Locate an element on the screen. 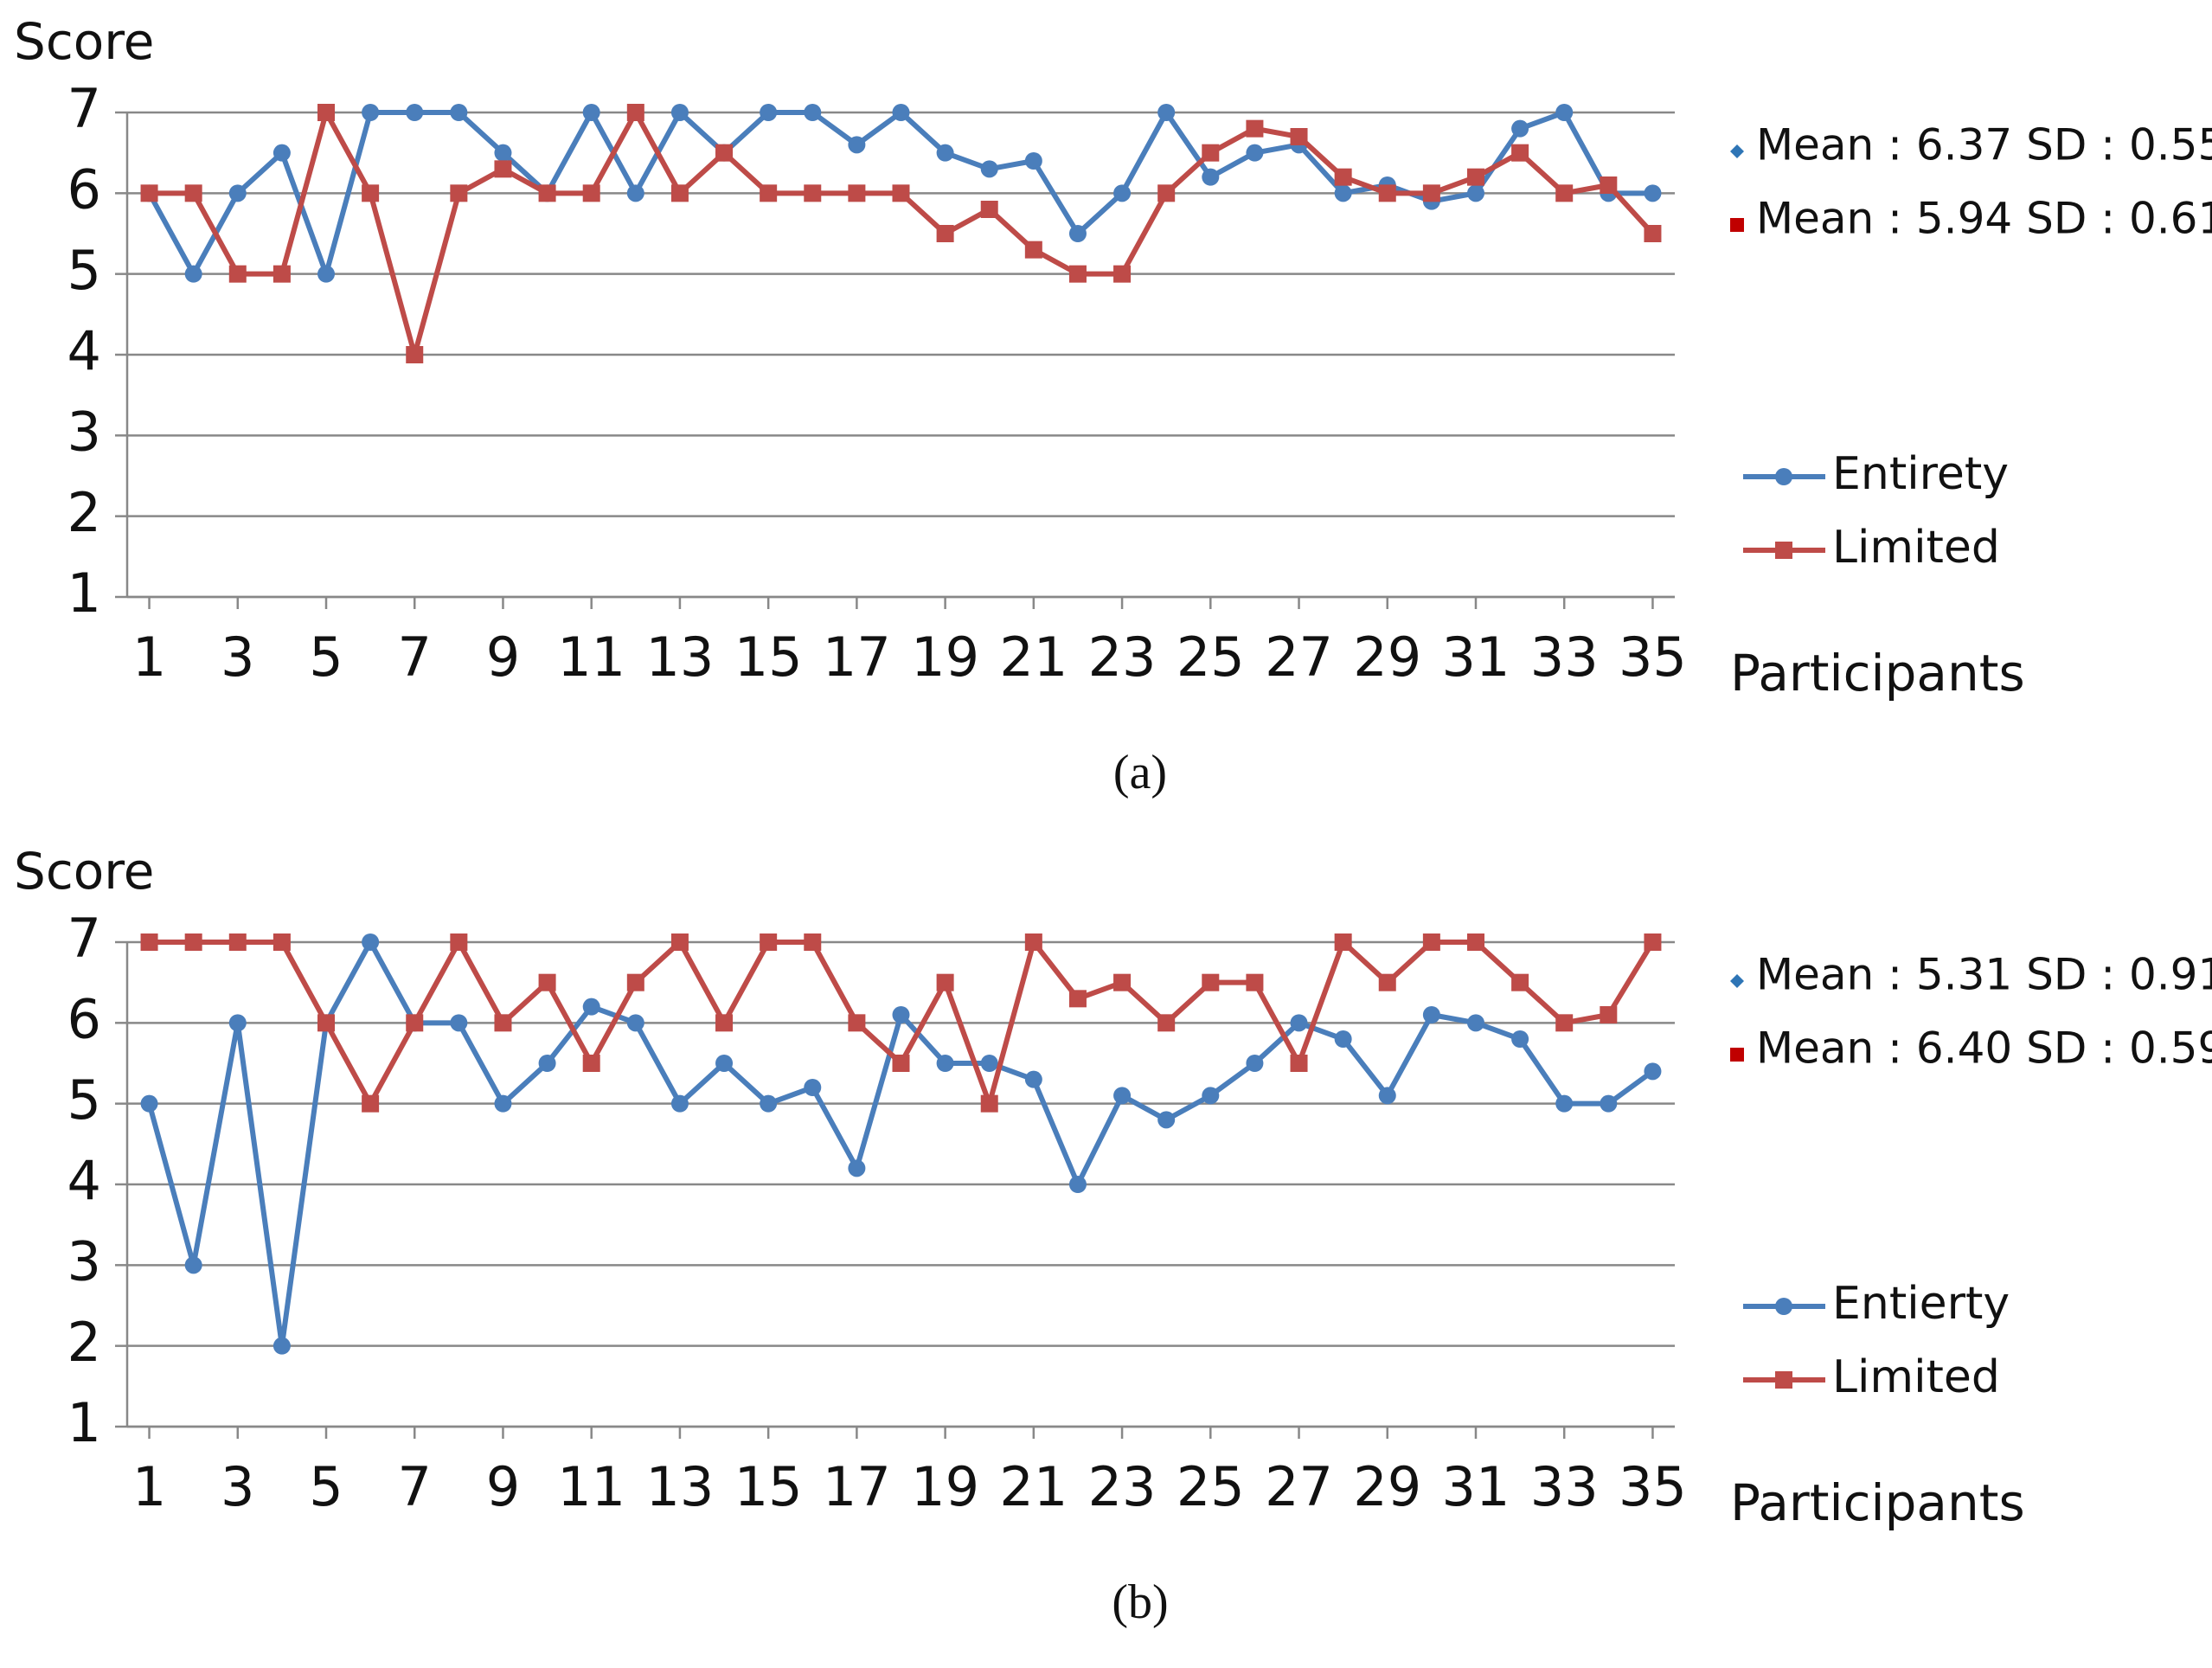 This screenshot has height=1668, width=2212. x-axis-label: Participants is located at coordinates (1877, 673).